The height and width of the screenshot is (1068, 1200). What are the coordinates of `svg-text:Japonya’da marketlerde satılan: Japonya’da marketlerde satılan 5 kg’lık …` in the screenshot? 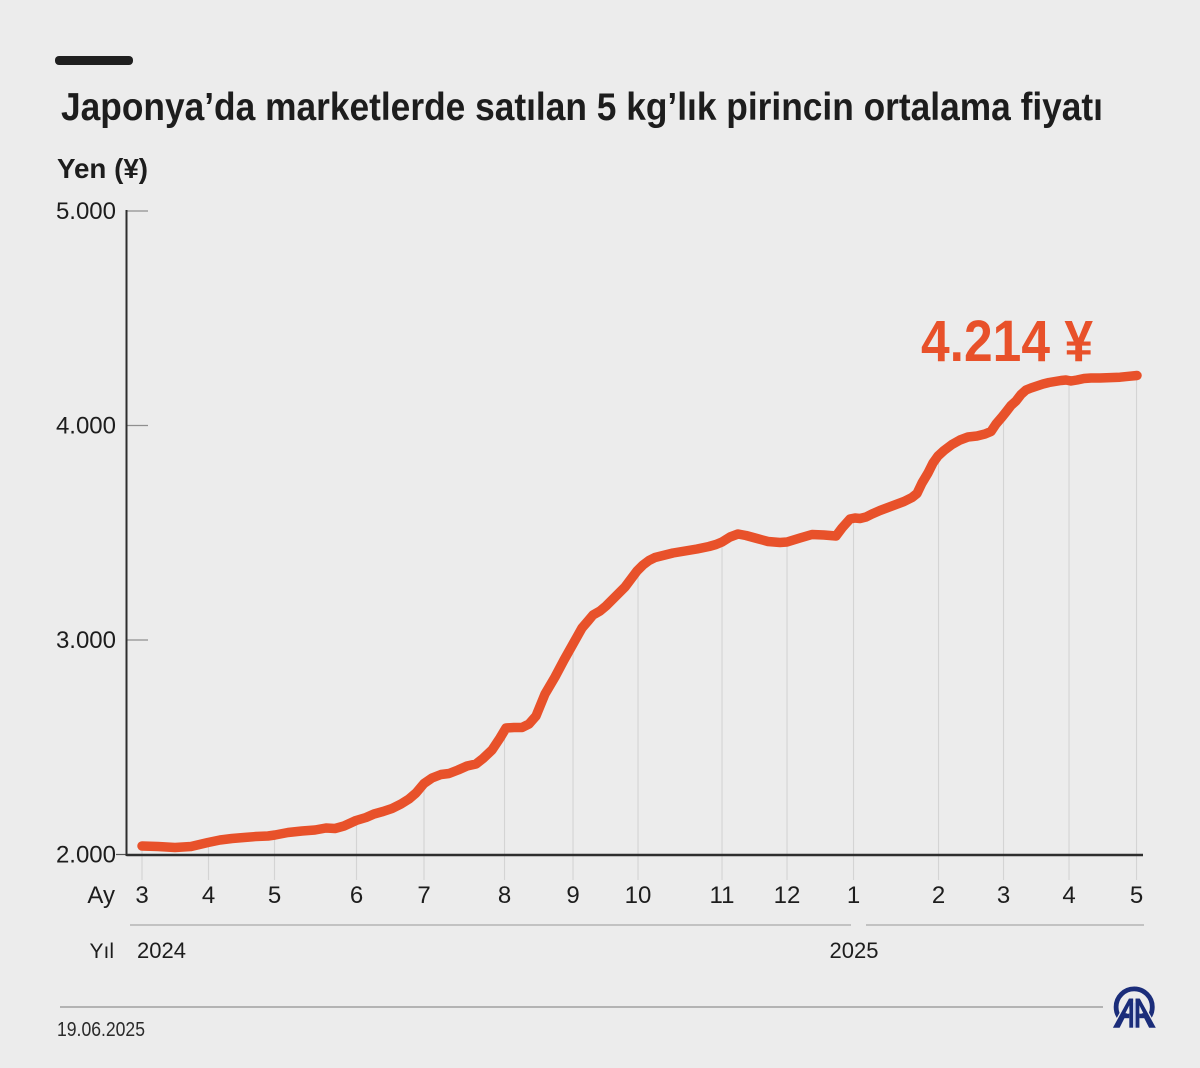 It's located at (582, 107).